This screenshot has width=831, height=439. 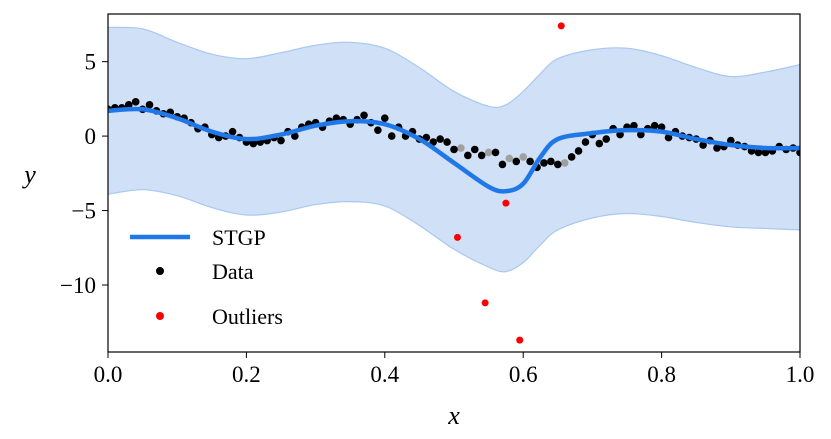 I want to click on legend-stgp-label: STGP, so click(x=239, y=237).